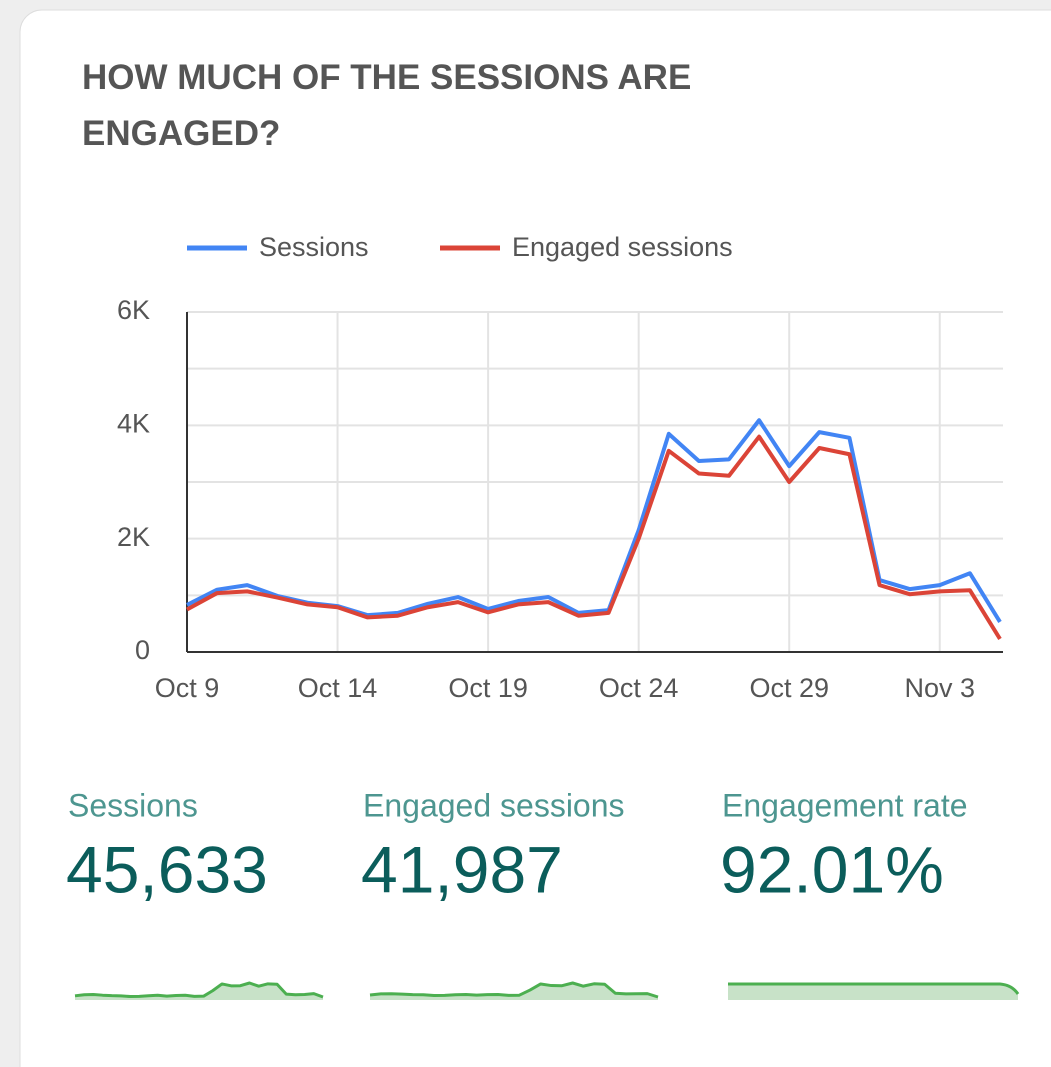 Image resolution: width=1051 pixels, height=1067 pixels. I want to click on title-line: ENGAGED?, so click(181, 133).